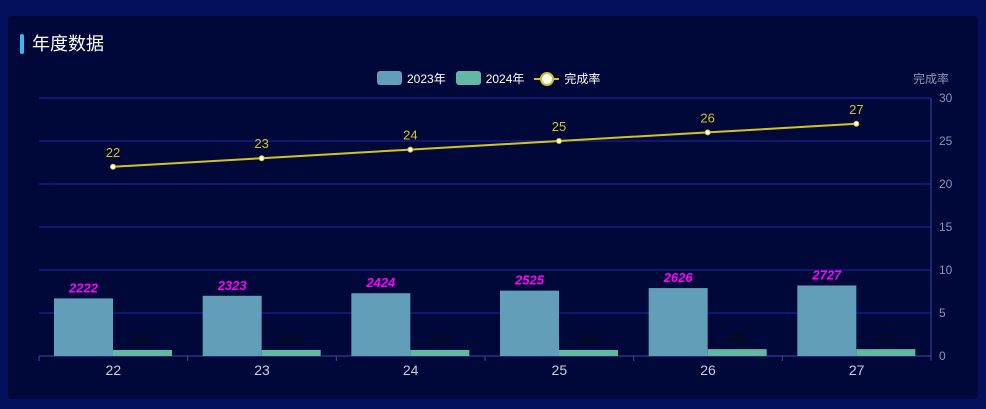  I want to click on y-tick-label: 0, so click(942, 356).